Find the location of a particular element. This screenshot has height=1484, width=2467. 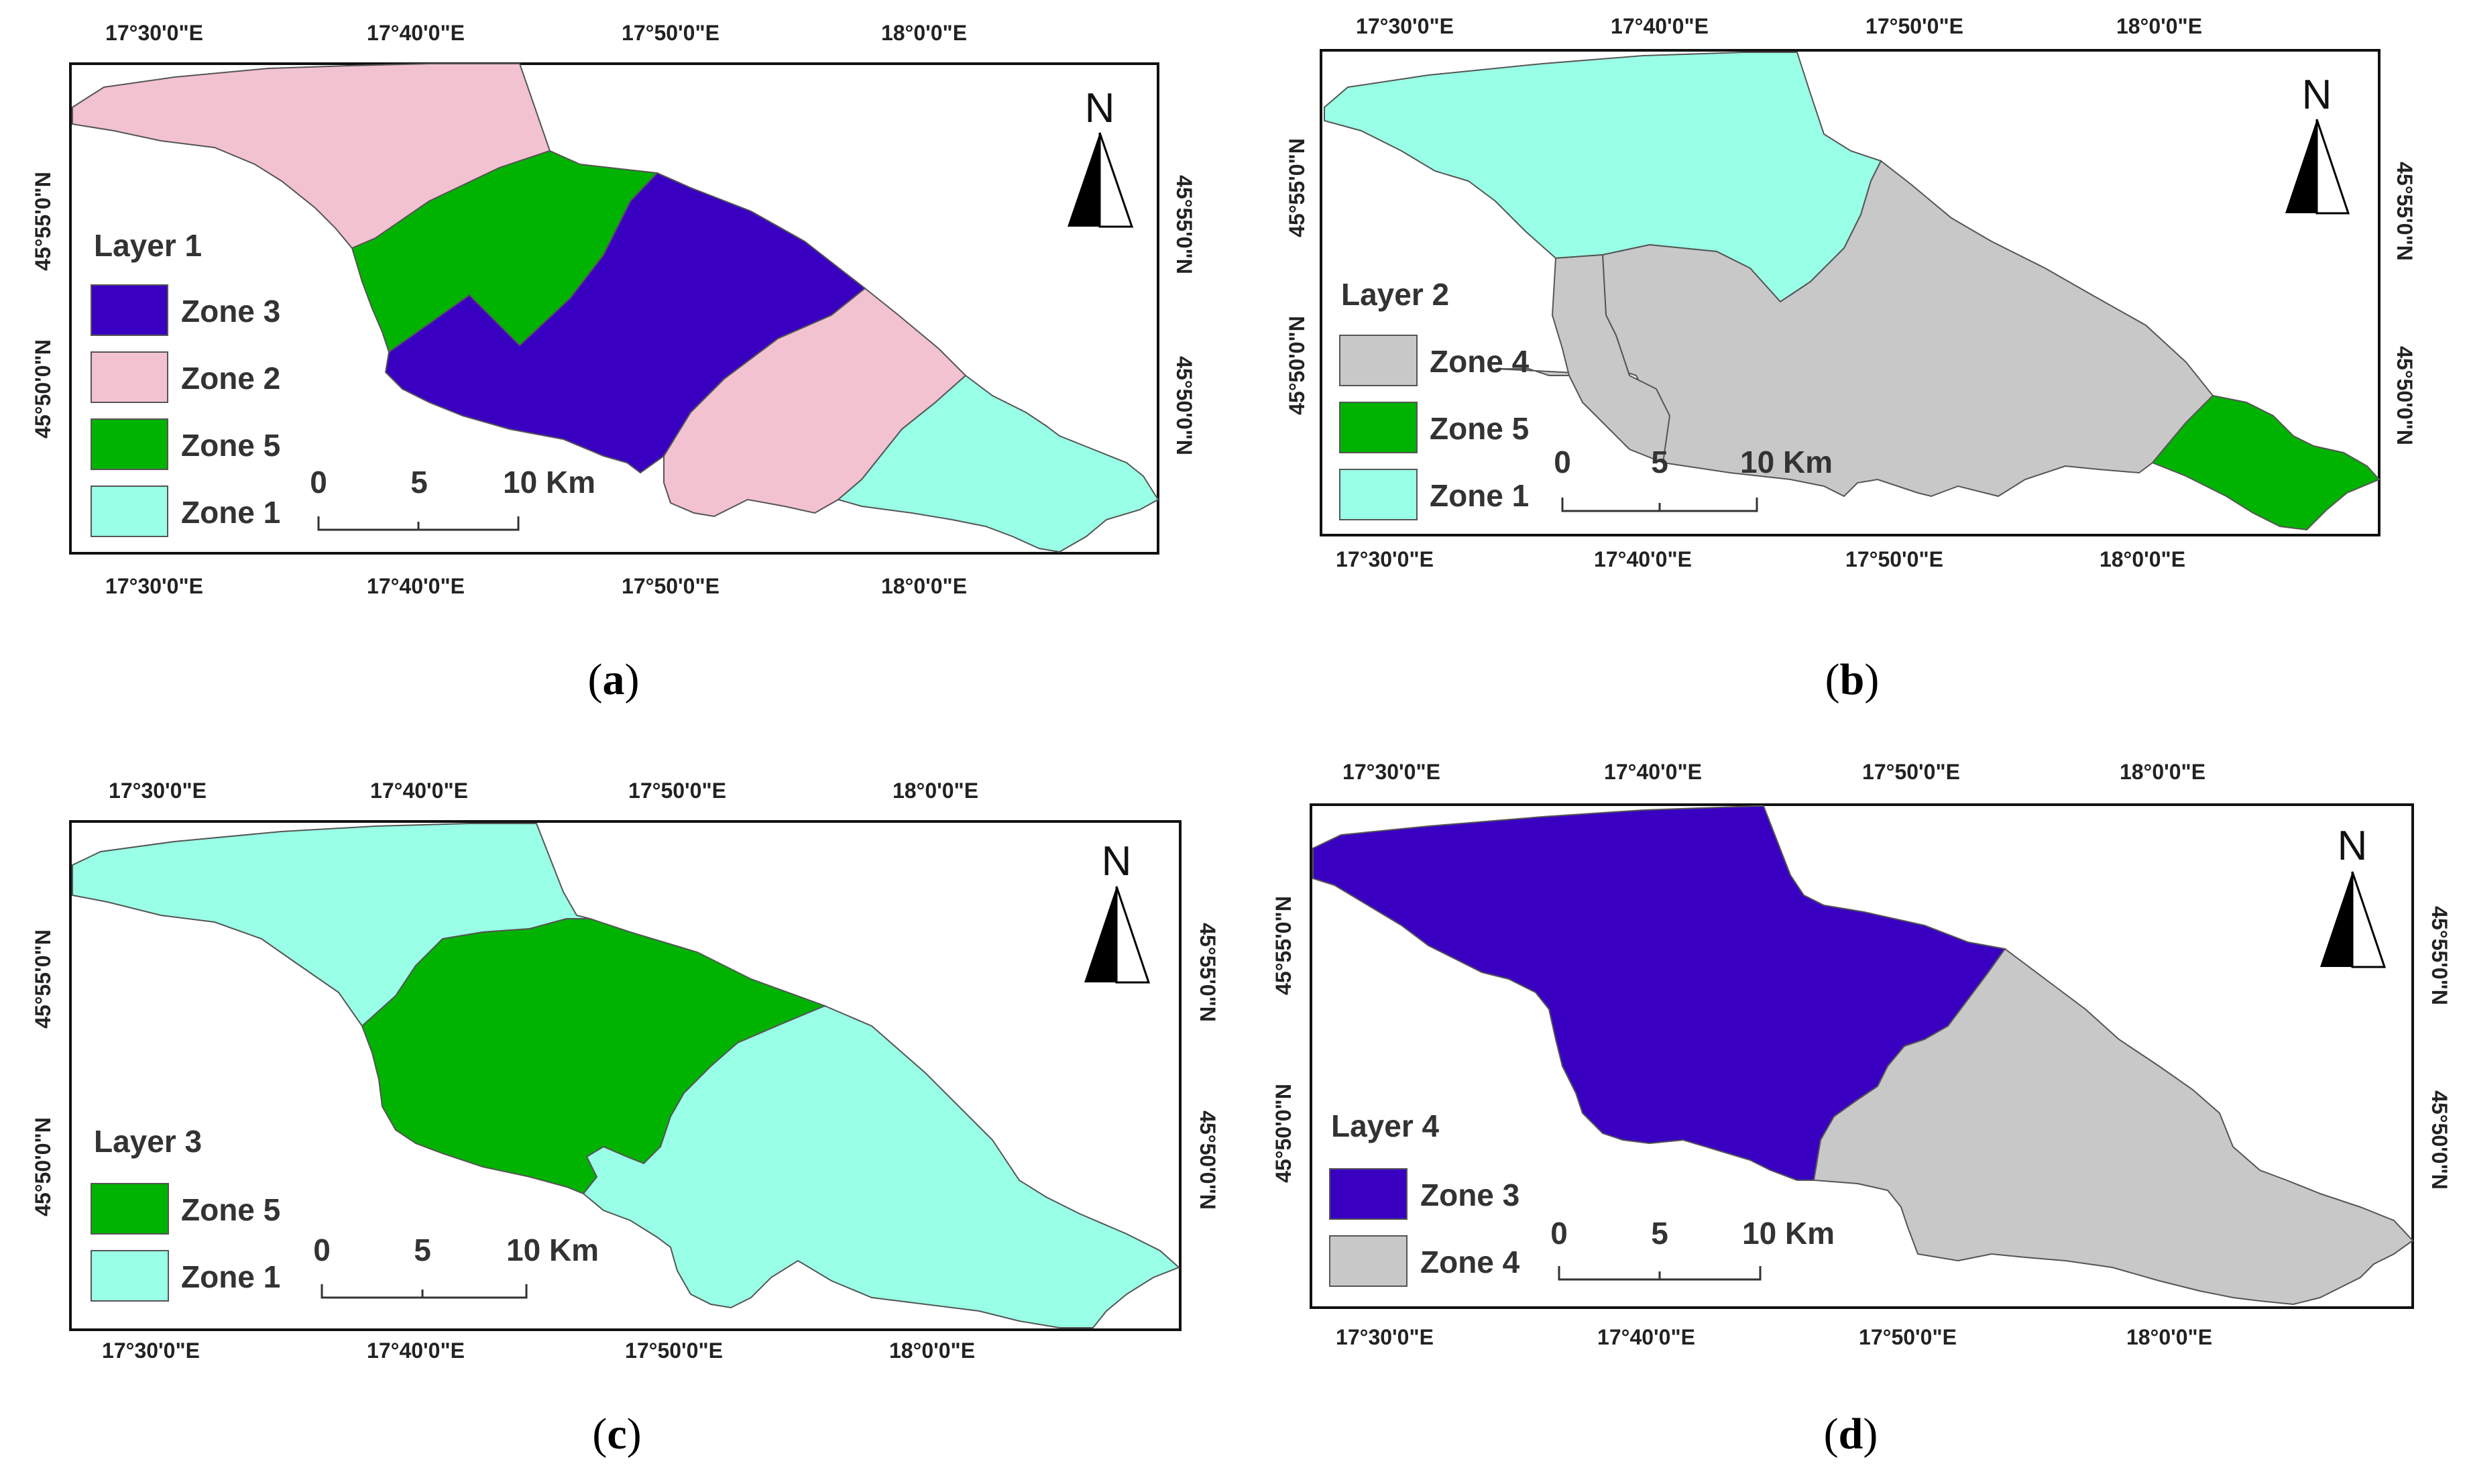

legend: Layer 1 Zone 3 Zone 2 Zone 5 Zone 1 is located at coordinates (185, 382).